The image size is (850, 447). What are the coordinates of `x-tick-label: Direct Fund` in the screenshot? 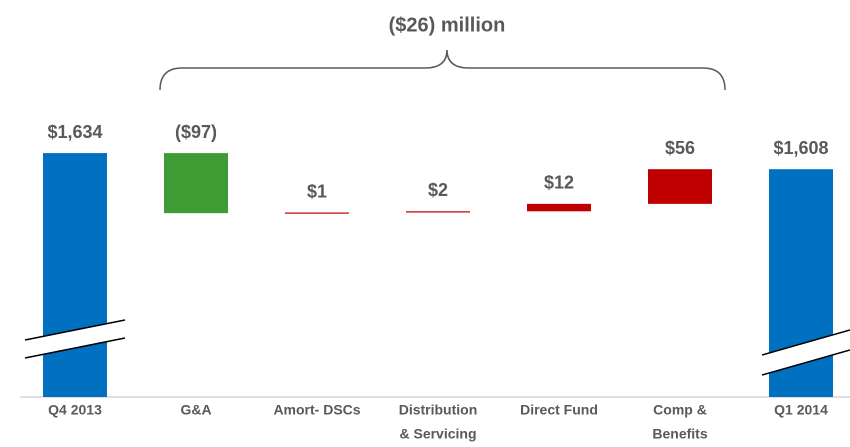 It's located at (559, 410).